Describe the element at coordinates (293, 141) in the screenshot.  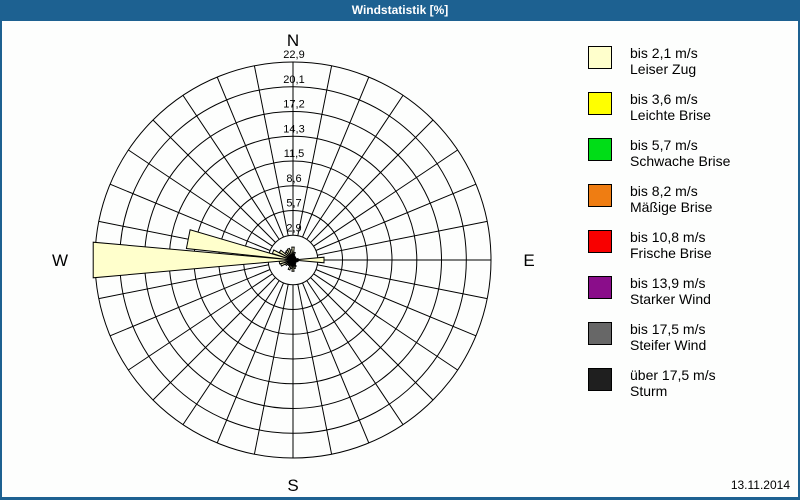
I see `radial-tick-labels: 2,9 5,7 8,6 11,5 14,3 17,2 20,1 22,9` at that location.